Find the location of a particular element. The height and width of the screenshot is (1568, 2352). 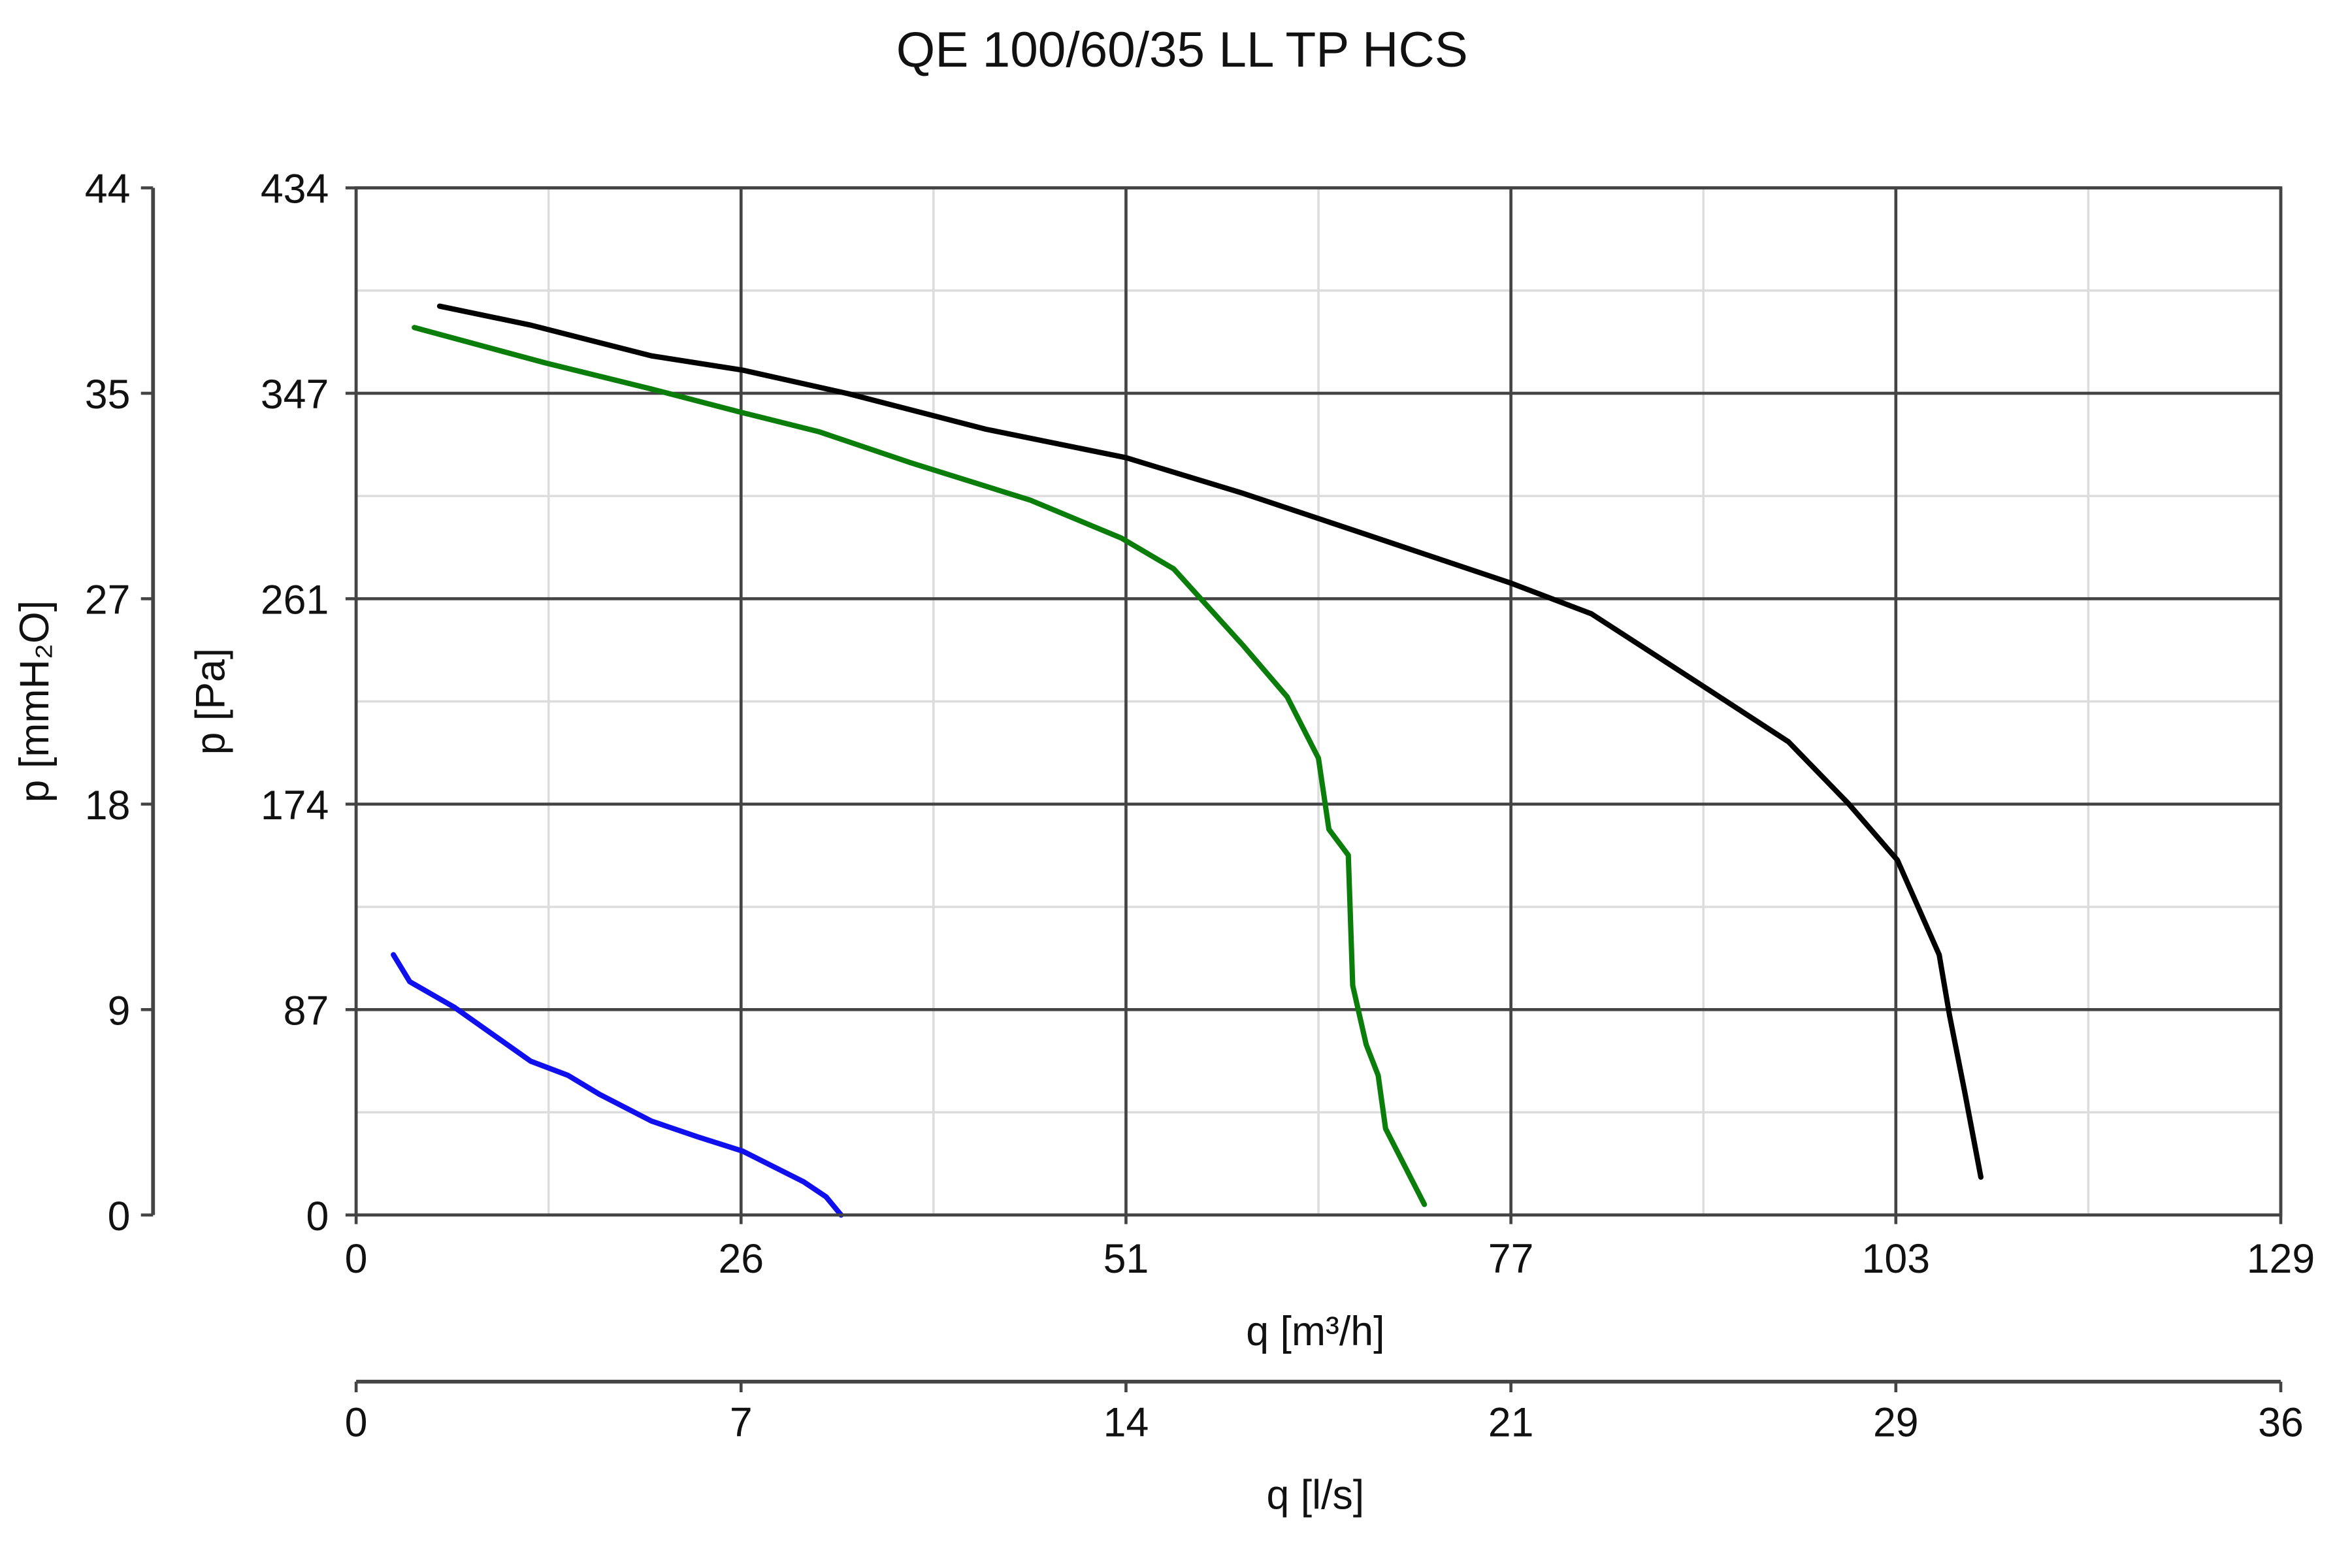

x-tick-label: 129 is located at coordinates (2281, 1259).